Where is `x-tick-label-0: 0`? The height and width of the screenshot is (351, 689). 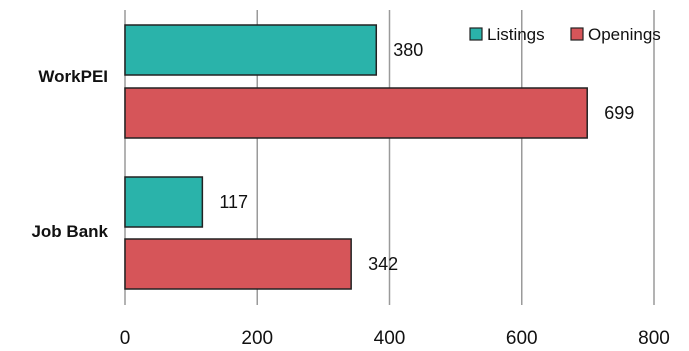 x-tick-label-0: 0 is located at coordinates (125, 338).